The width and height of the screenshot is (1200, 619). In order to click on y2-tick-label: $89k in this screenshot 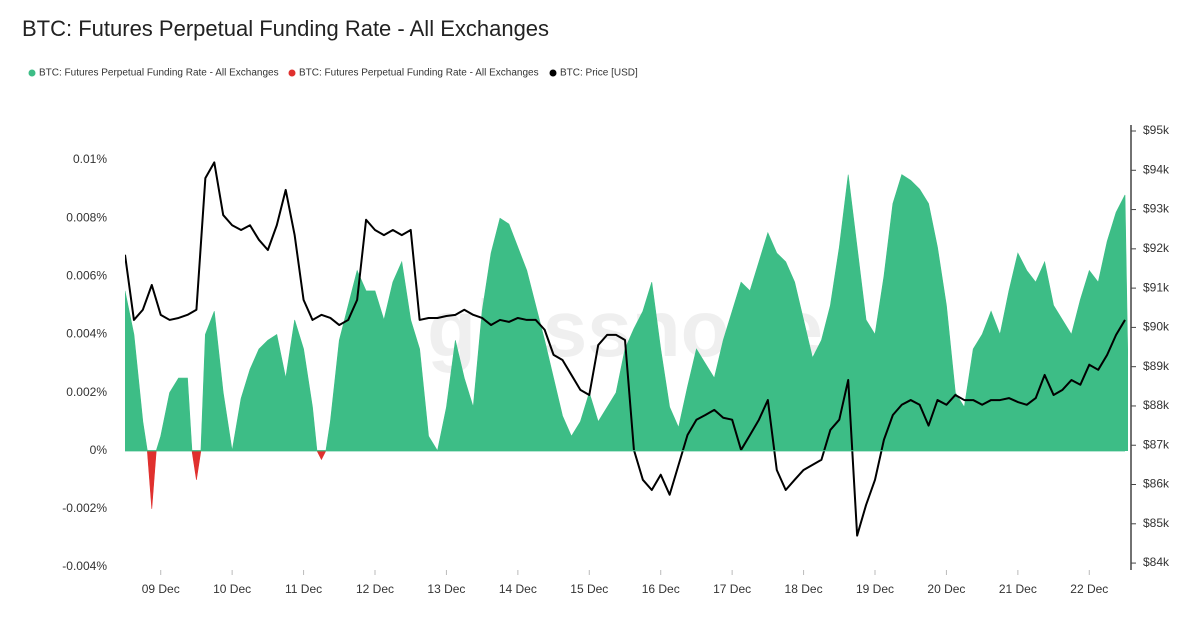, I will do `click(1156, 366)`.